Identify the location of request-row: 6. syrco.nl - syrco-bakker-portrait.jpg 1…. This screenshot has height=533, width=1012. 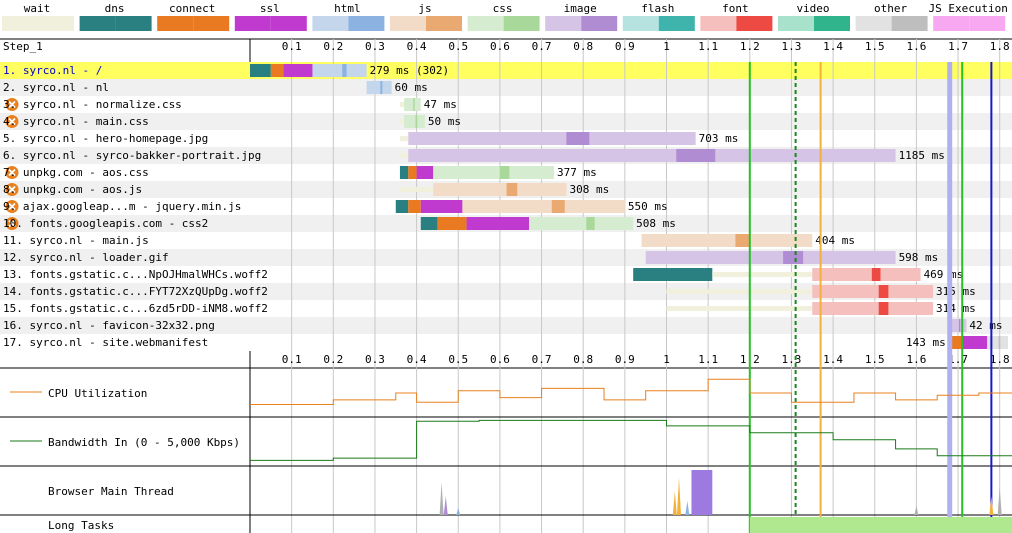
(474, 155).